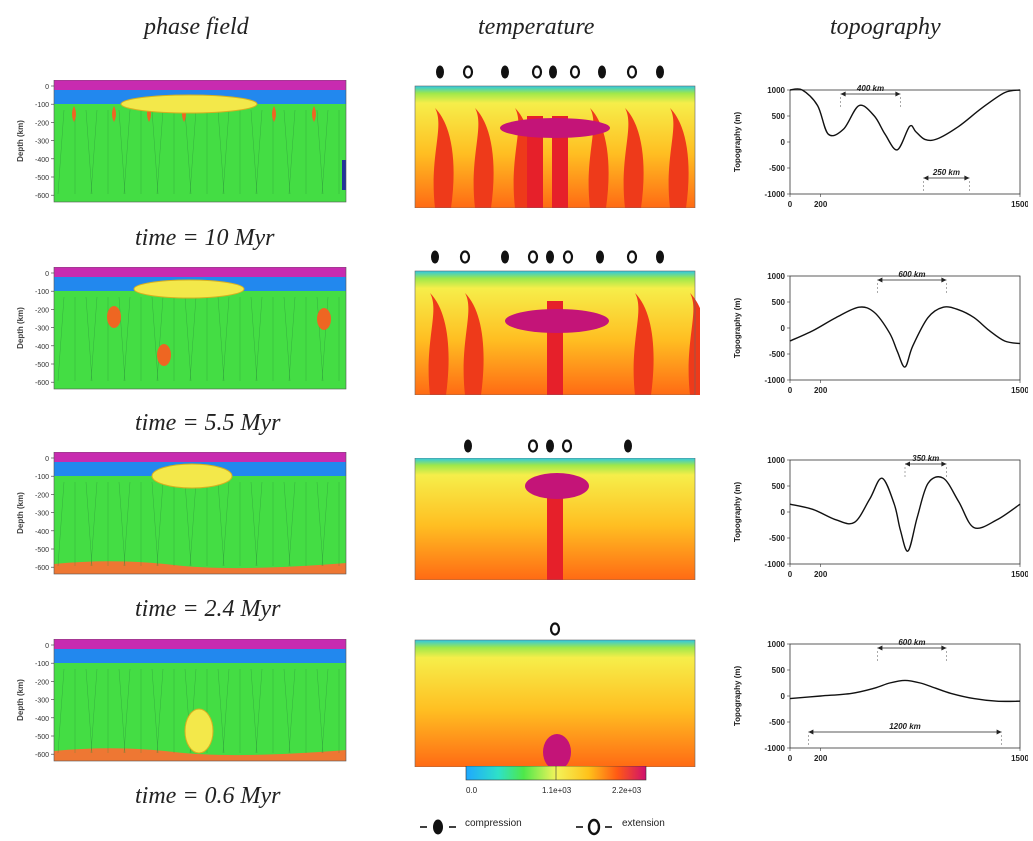 The width and height of the screenshot is (1033, 841). What do you see at coordinates (870, 88) in the screenshot?
I see `distance-annotation: 400 km` at bounding box center [870, 88].